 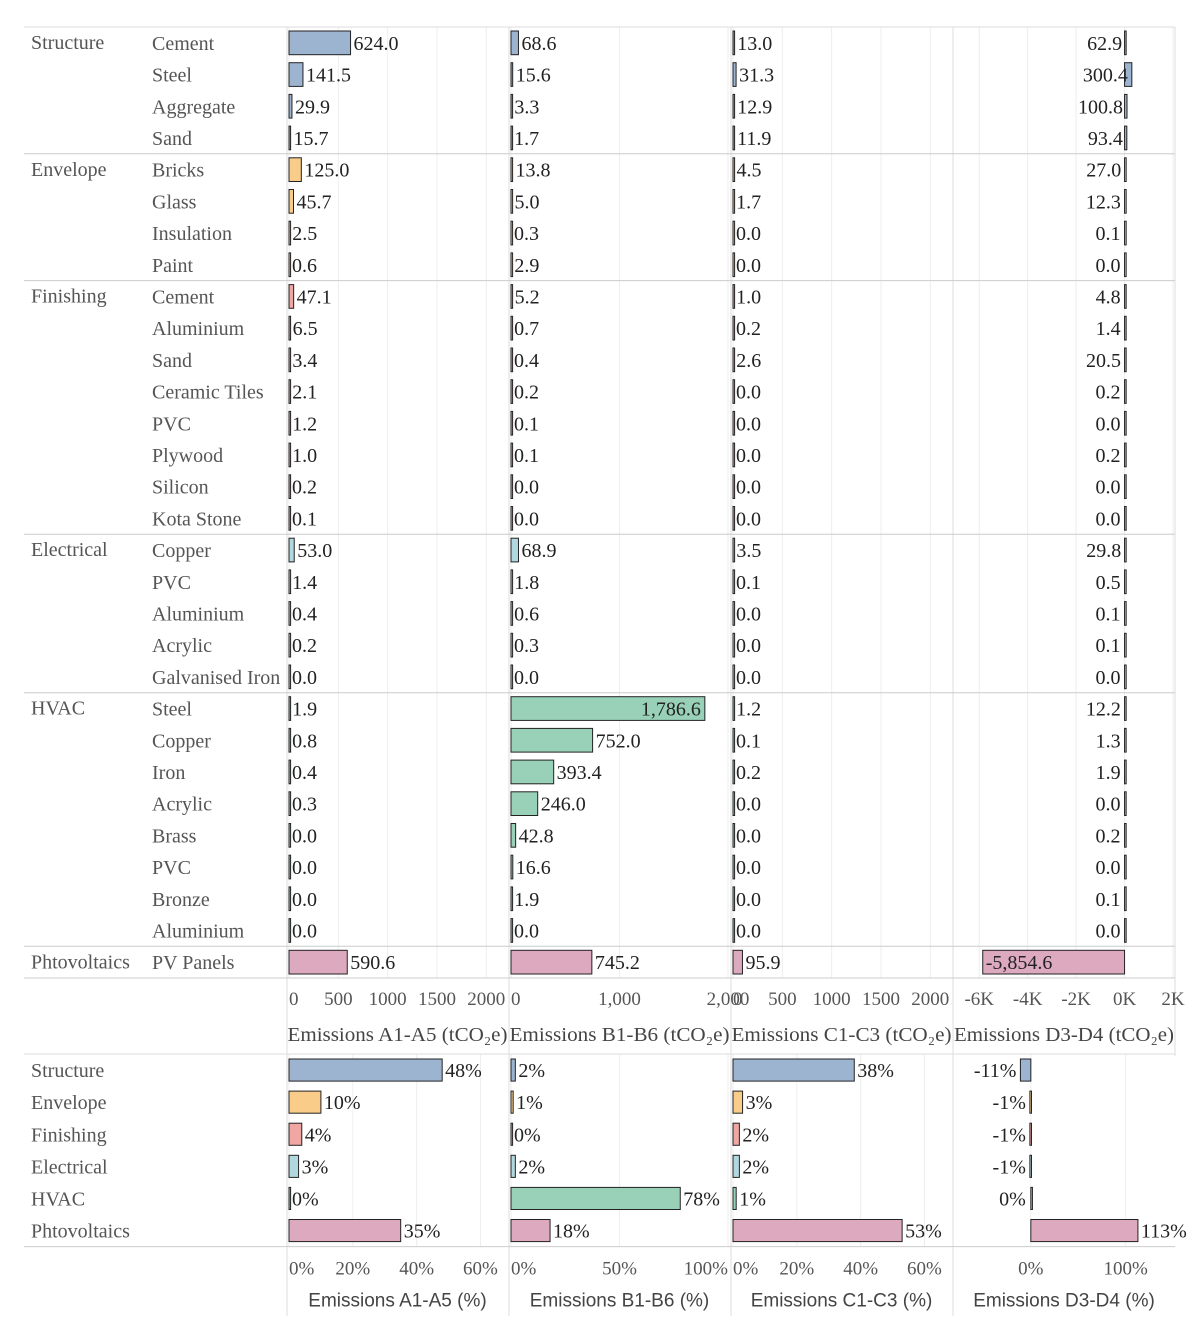 I want to click on tick-label: 1000, so click(x=388, y=999).